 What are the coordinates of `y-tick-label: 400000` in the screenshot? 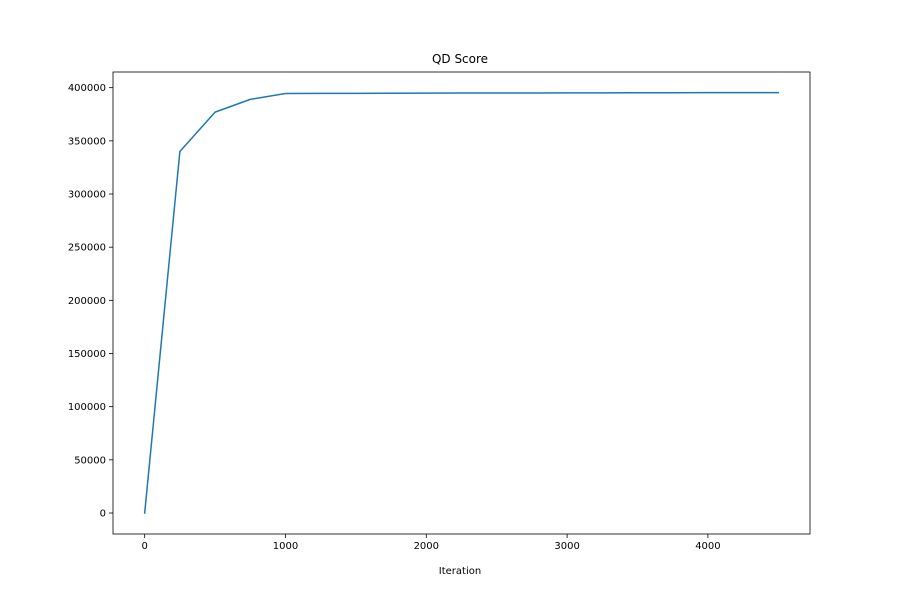 It's located at (87, 88).